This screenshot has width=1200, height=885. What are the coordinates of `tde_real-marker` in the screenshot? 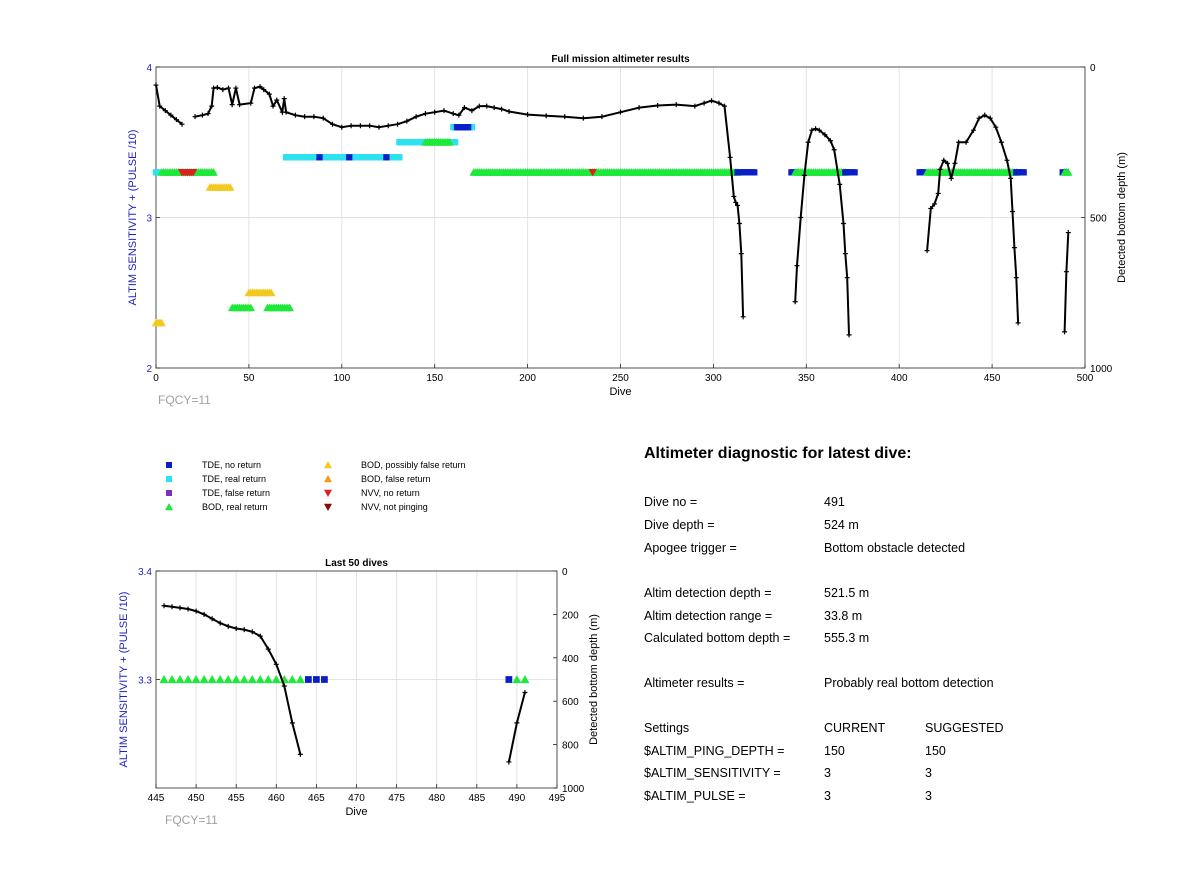 It's located at (158, 172).